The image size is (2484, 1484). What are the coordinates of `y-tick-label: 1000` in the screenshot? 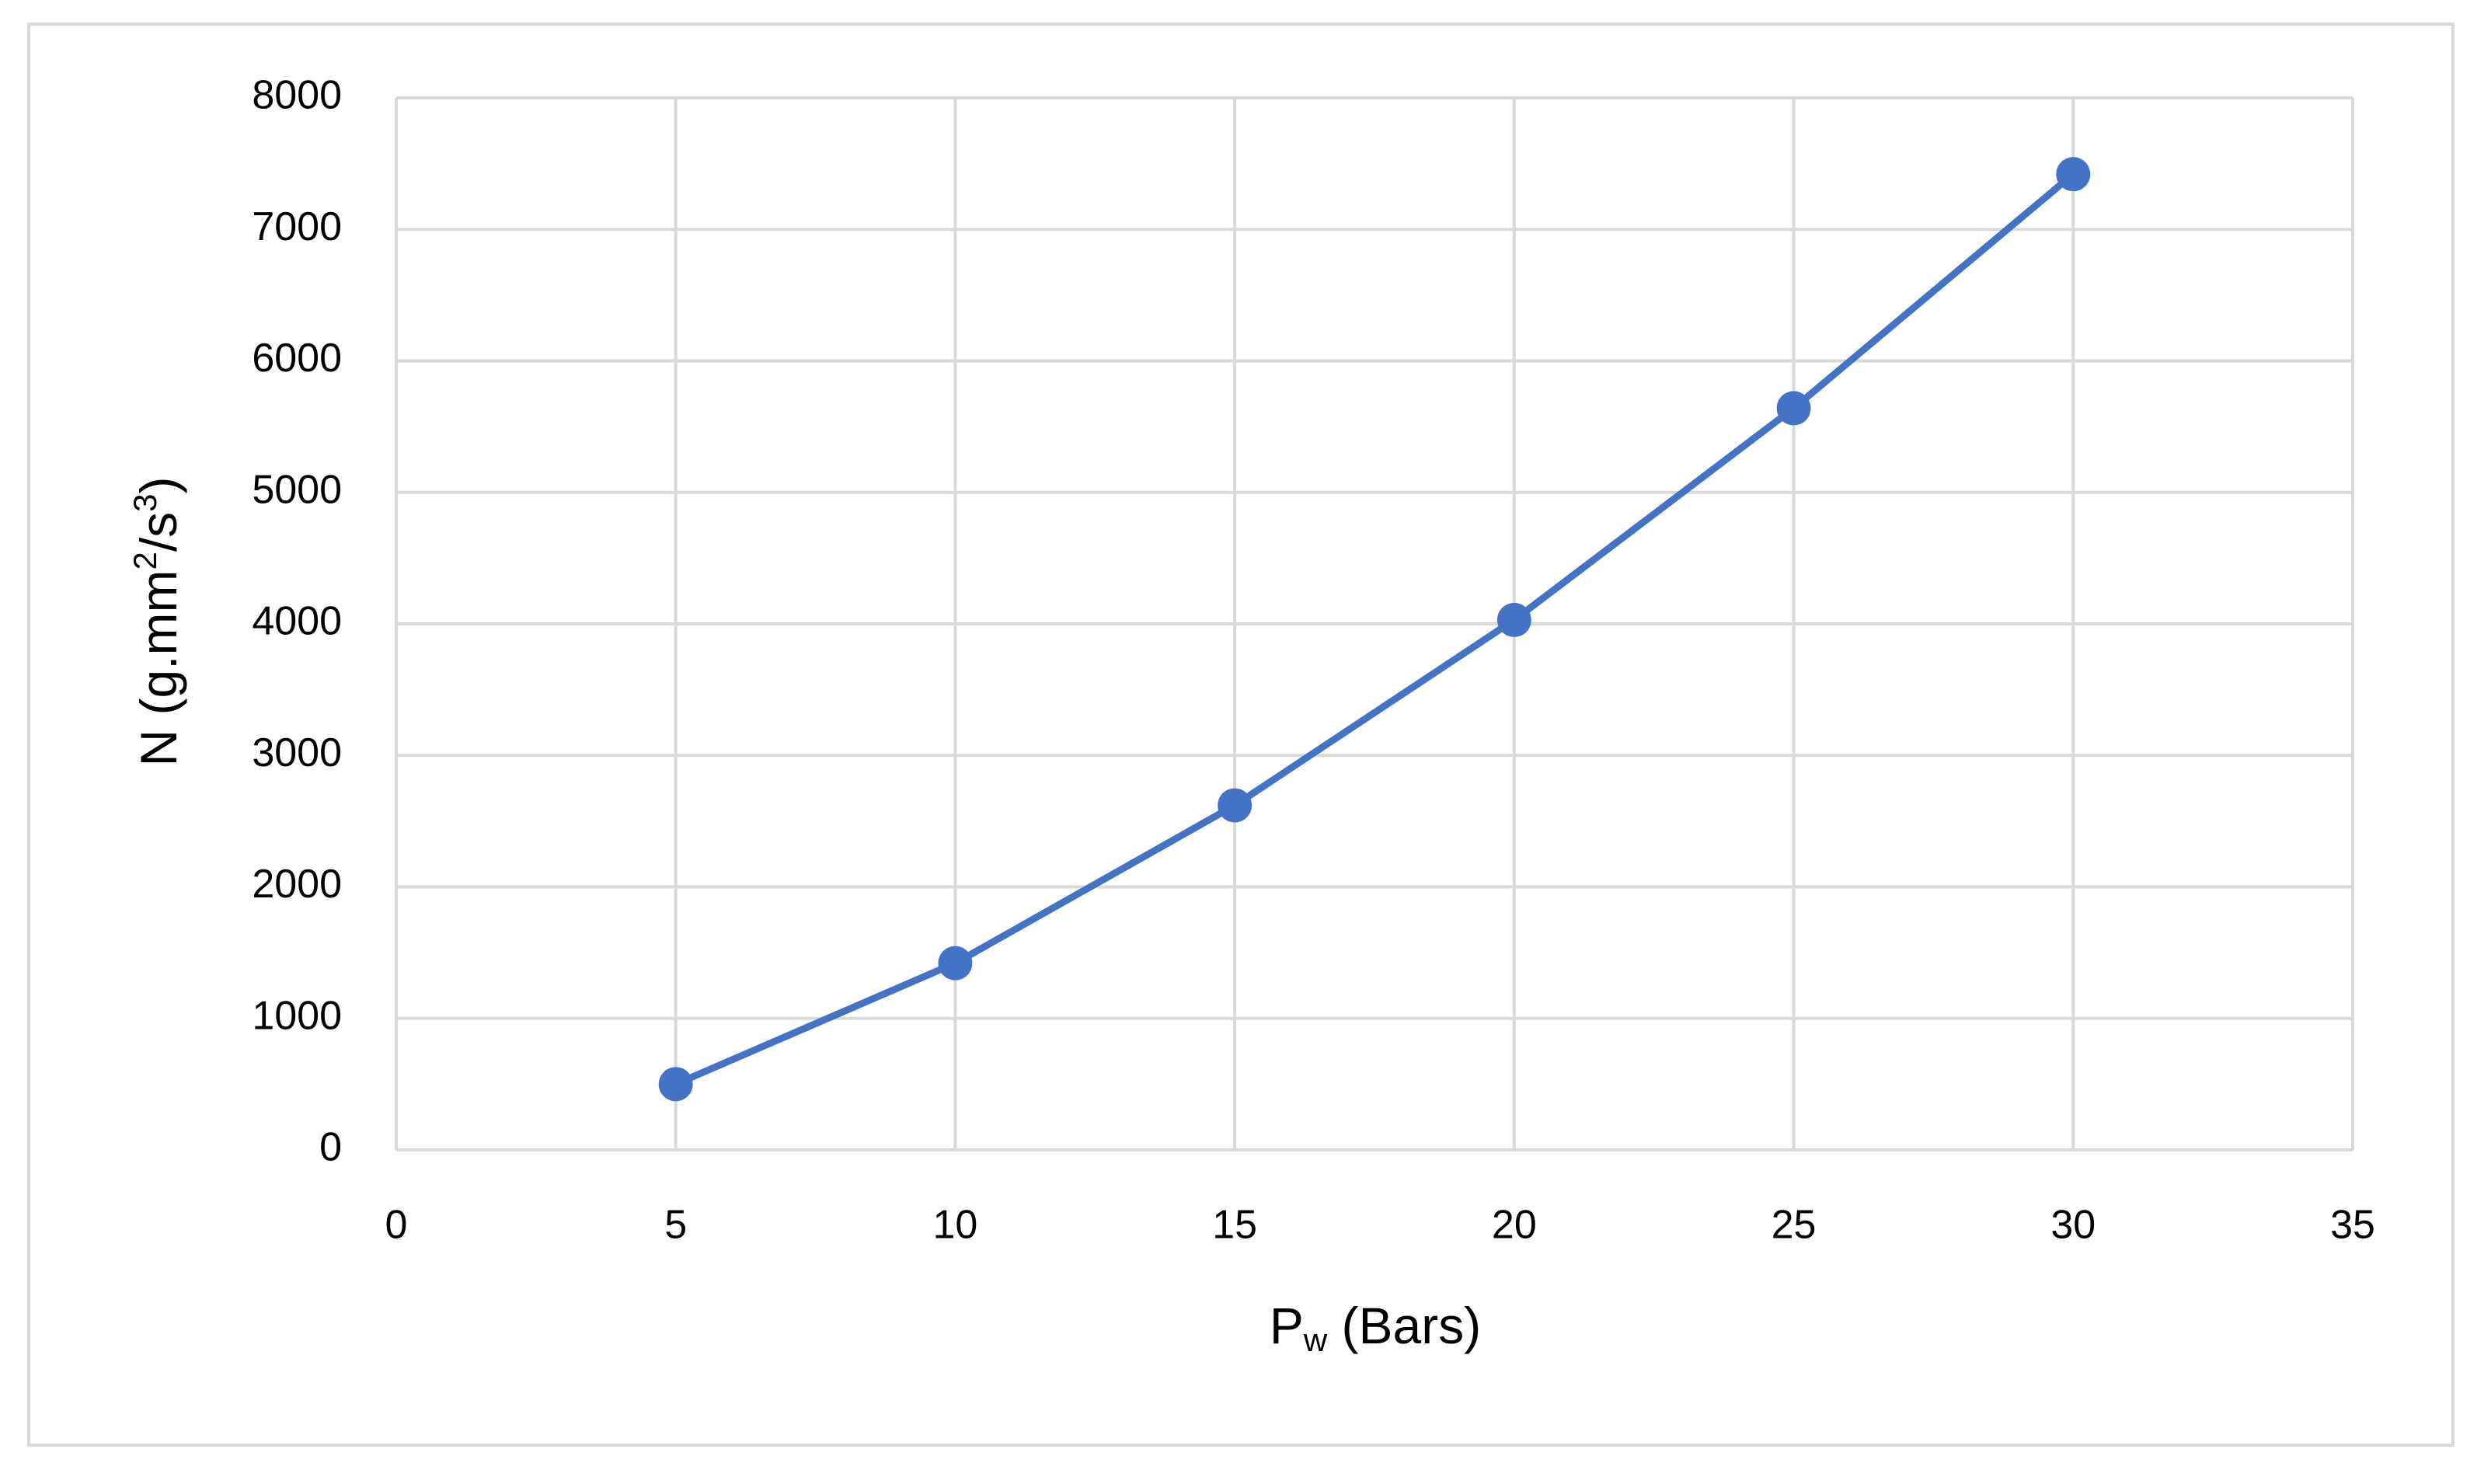 It's located at (297, 1015).